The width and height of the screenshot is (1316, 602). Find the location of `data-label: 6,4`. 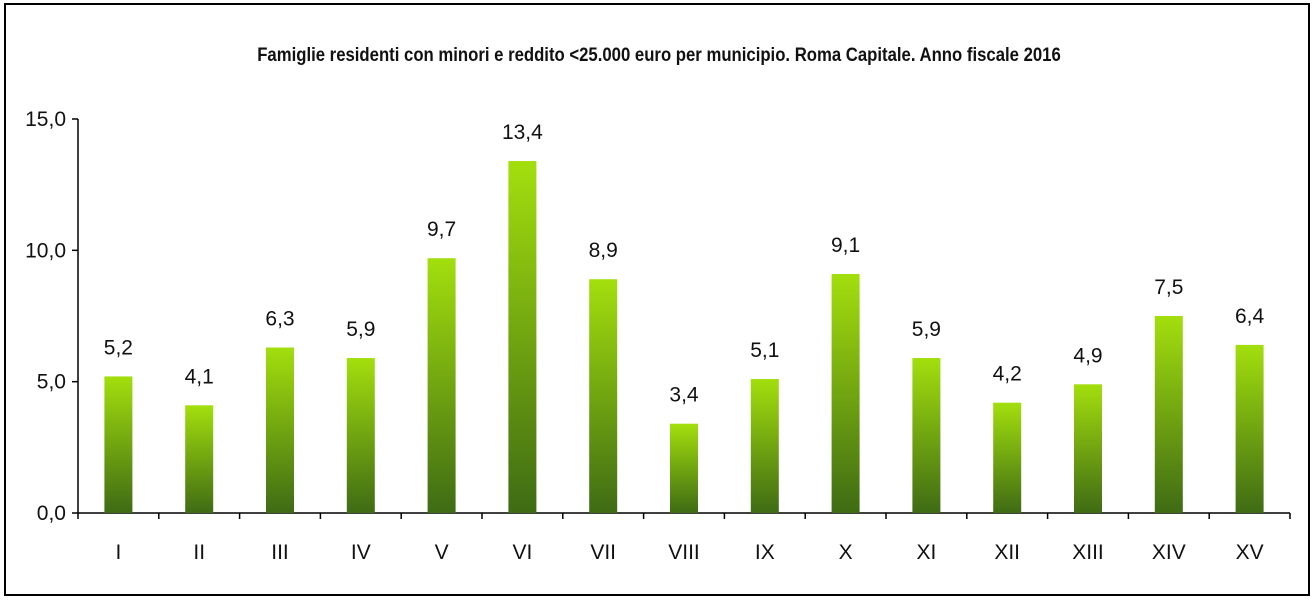

data-label: 6,4 is located at coordinates (1250, 316).